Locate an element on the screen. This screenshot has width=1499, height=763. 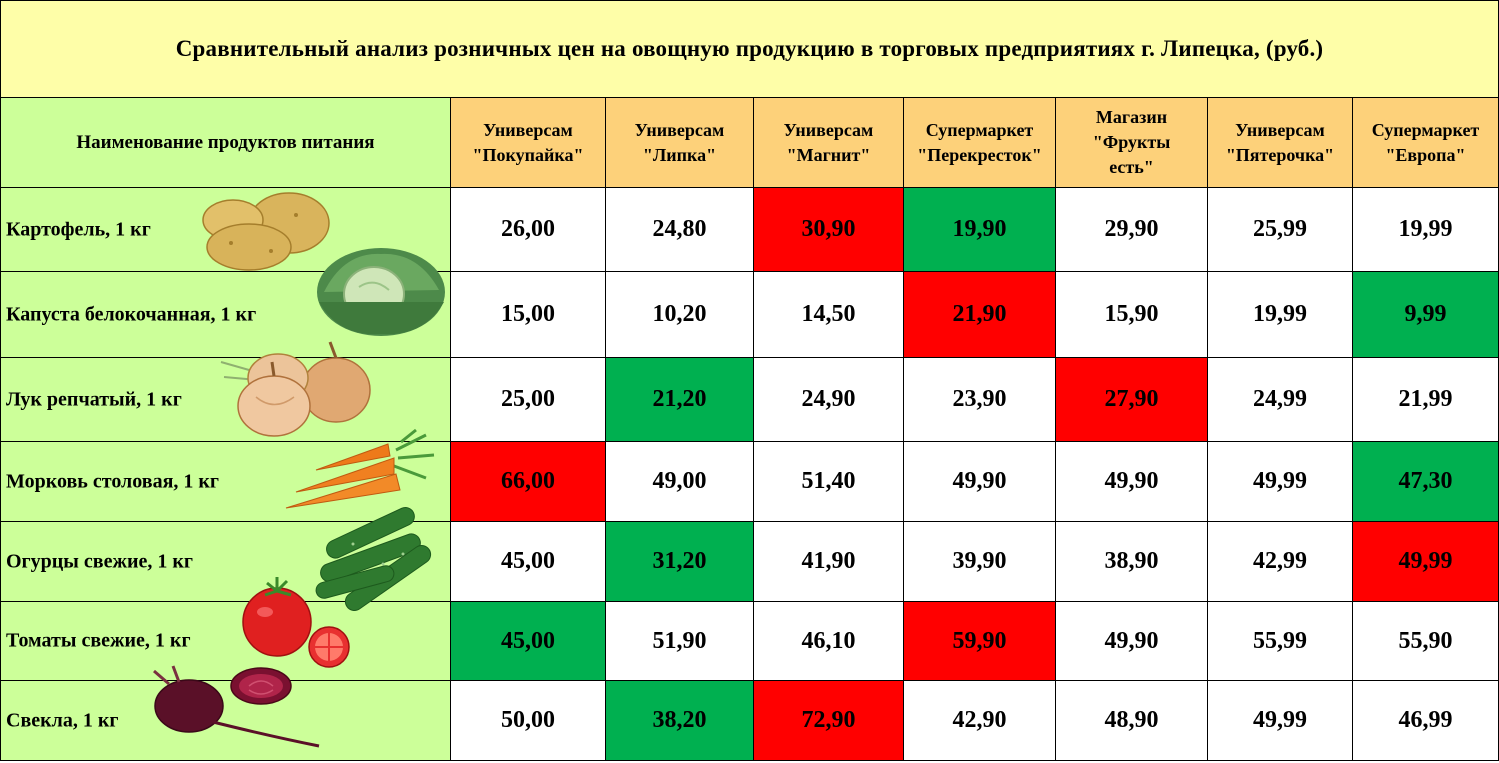
price-cell-frukty-est: 29,90 is located at coordinates (1131, 229).